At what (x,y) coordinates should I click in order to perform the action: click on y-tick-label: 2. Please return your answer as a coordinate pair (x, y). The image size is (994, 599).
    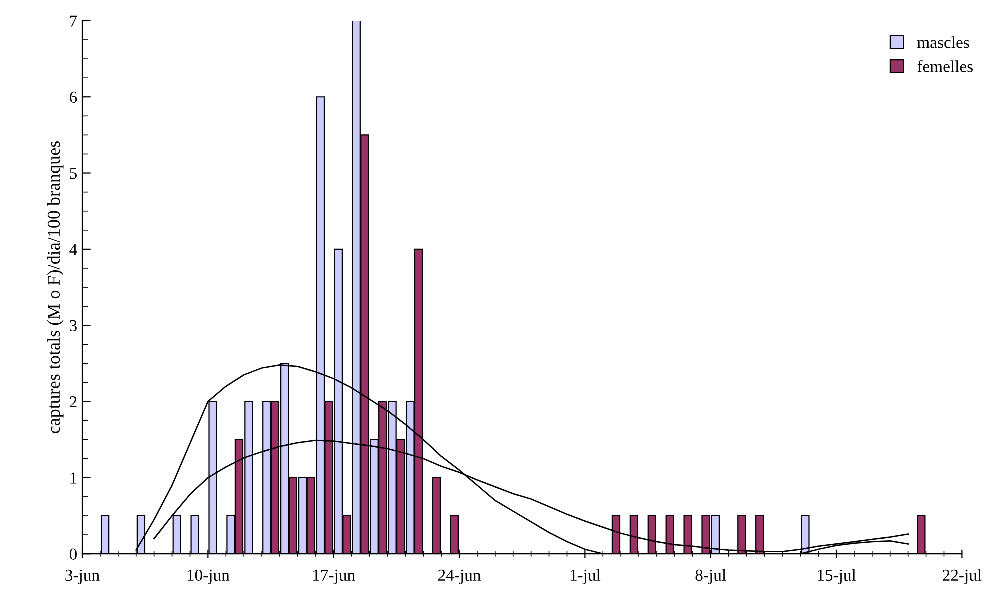
    Looking at the image, I should click on (73, 402).